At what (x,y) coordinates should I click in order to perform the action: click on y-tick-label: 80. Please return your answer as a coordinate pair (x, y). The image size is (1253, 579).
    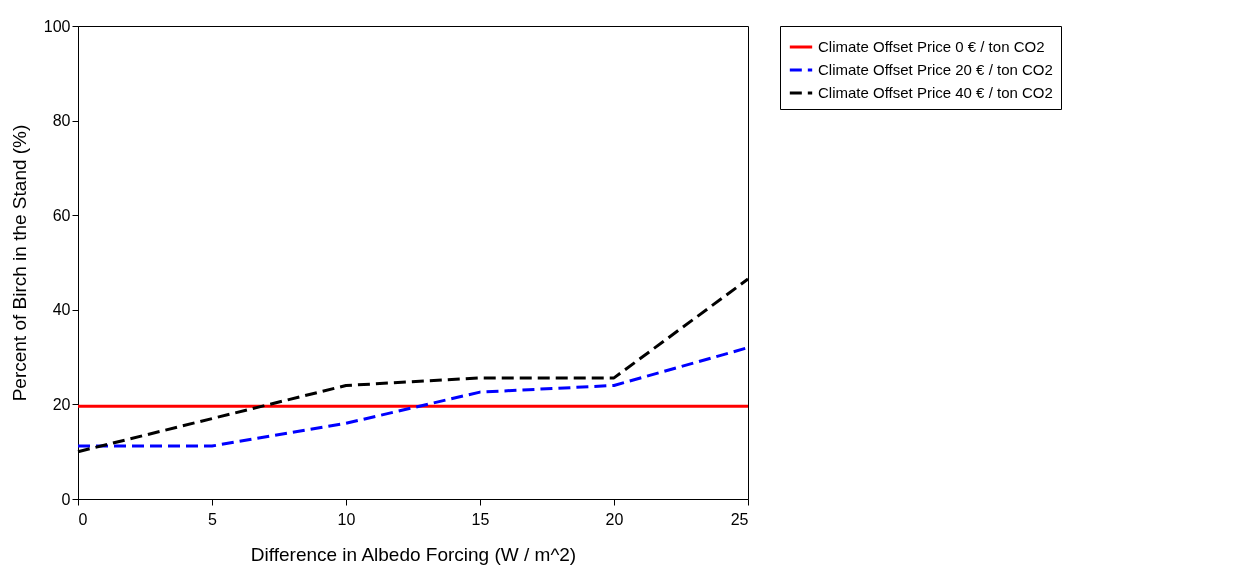
    Looking at the image, I should click on (61, 121).